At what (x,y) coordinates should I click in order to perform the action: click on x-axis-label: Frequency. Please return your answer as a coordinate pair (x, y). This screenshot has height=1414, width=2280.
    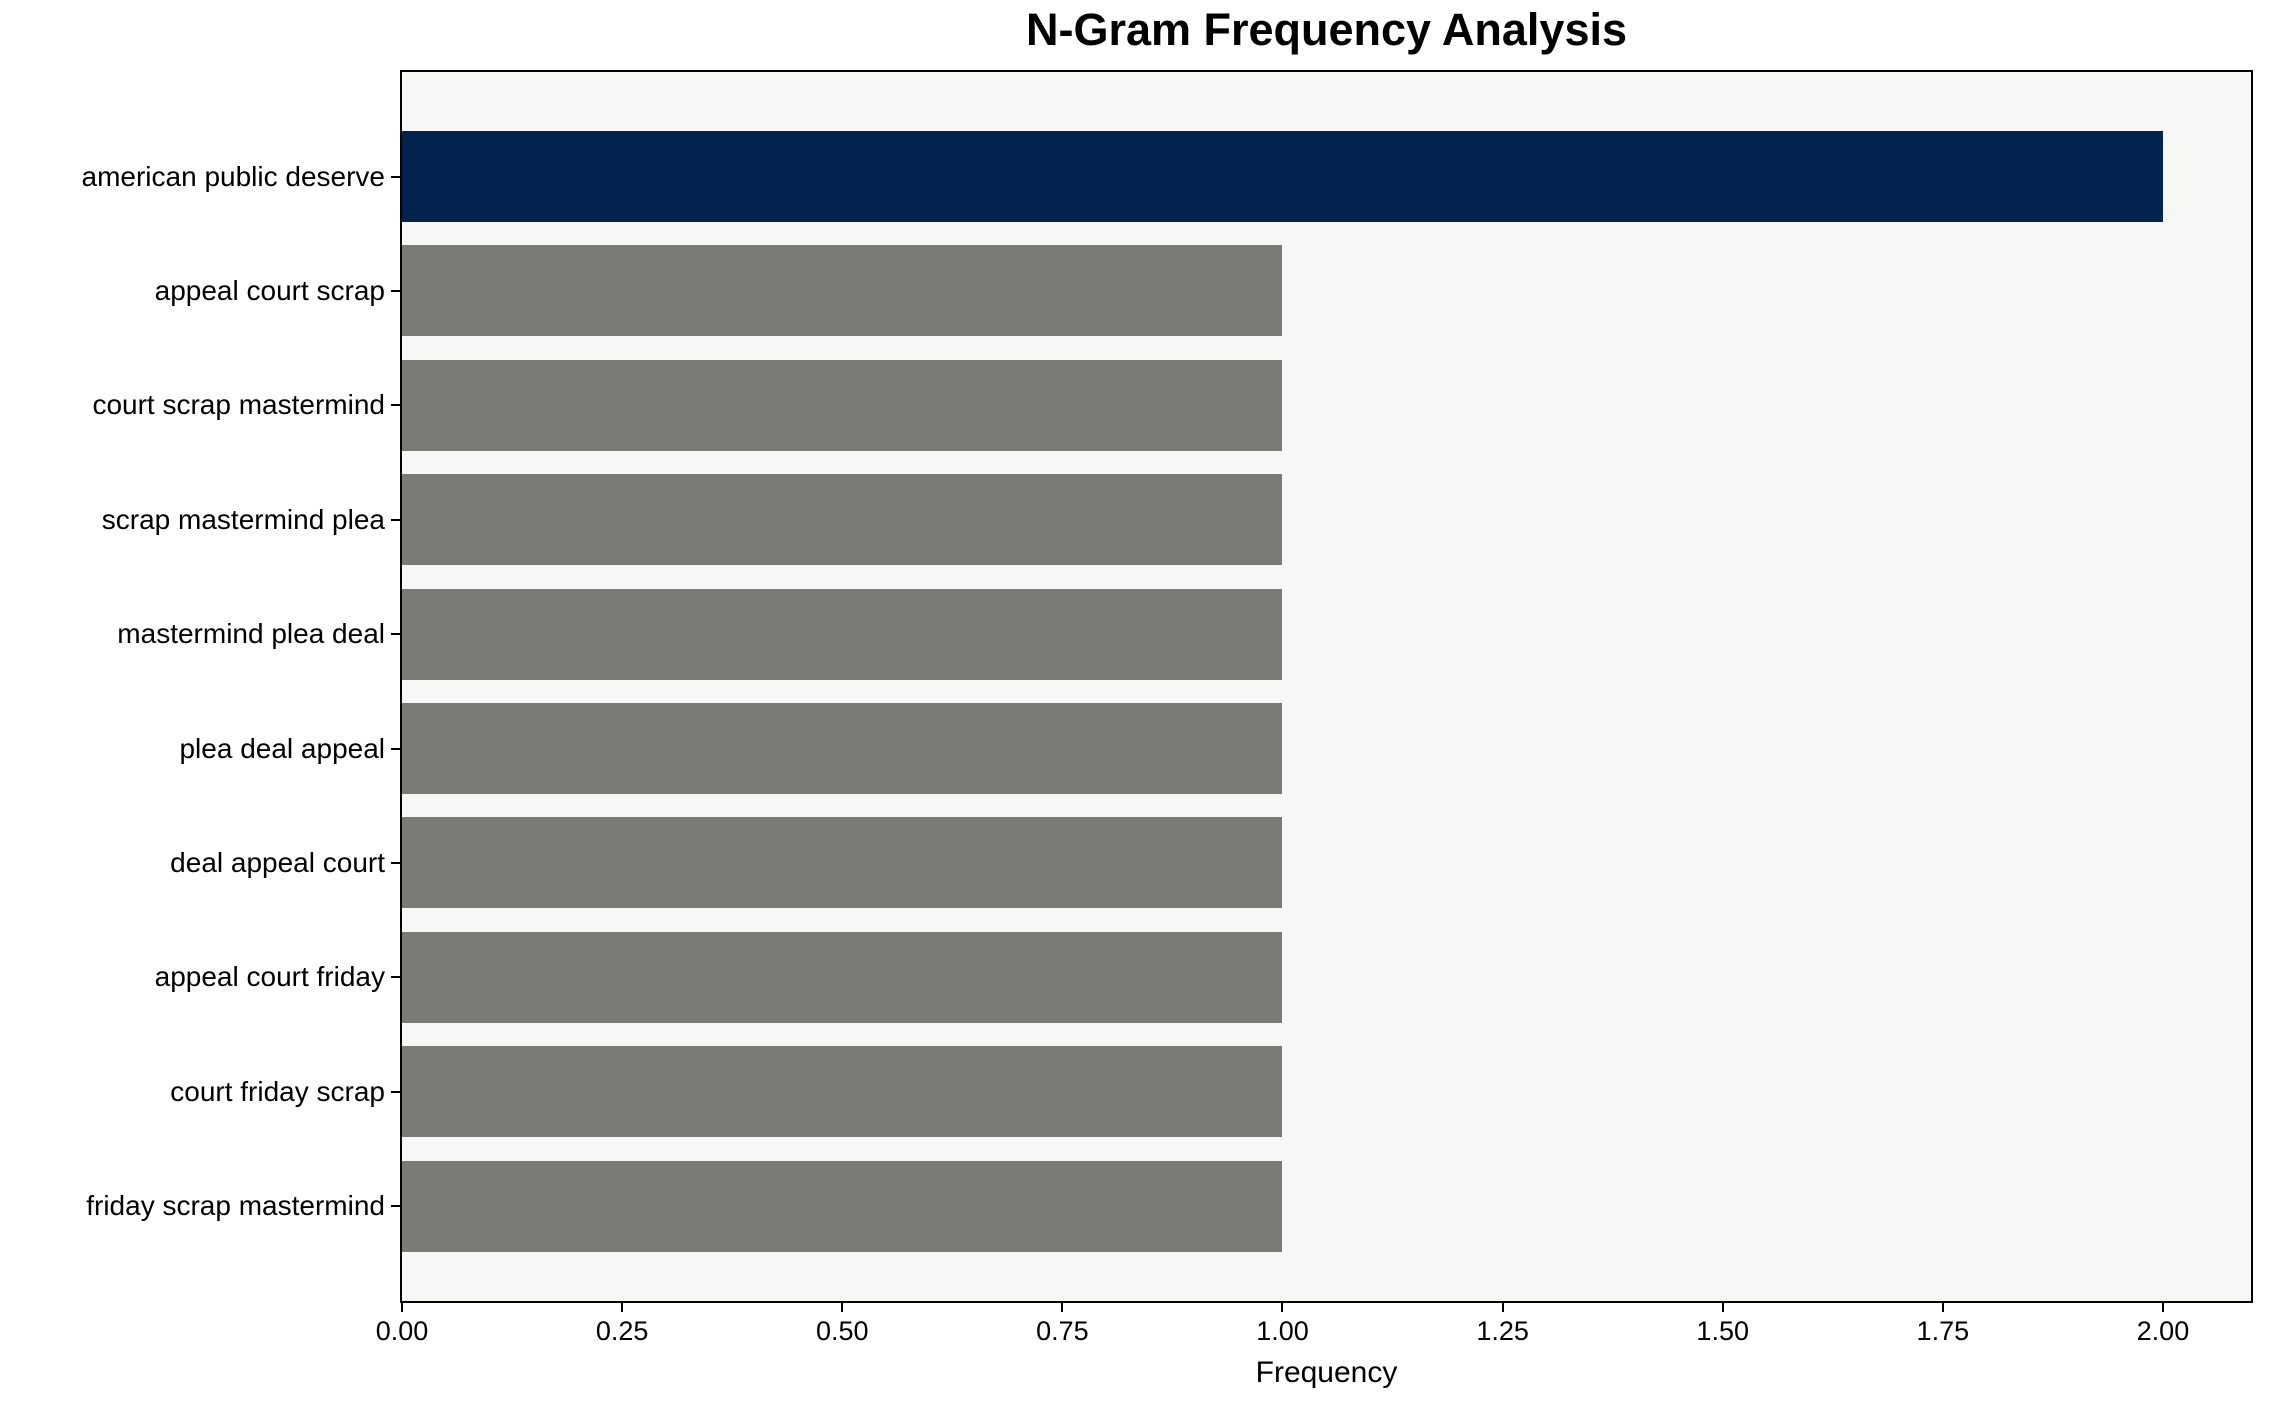
    Looking at the image, I should click on (1326, 1372).